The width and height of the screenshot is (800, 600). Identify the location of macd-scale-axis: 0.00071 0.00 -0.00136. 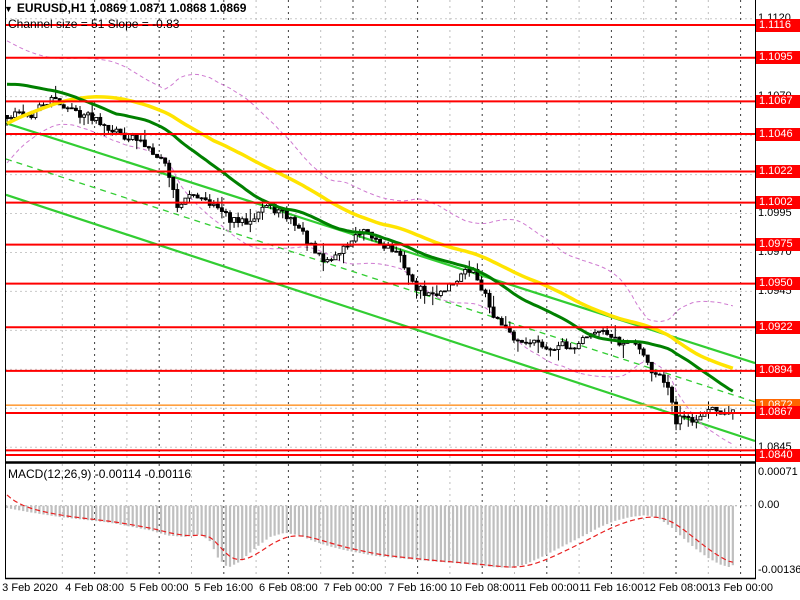
(778, 300).